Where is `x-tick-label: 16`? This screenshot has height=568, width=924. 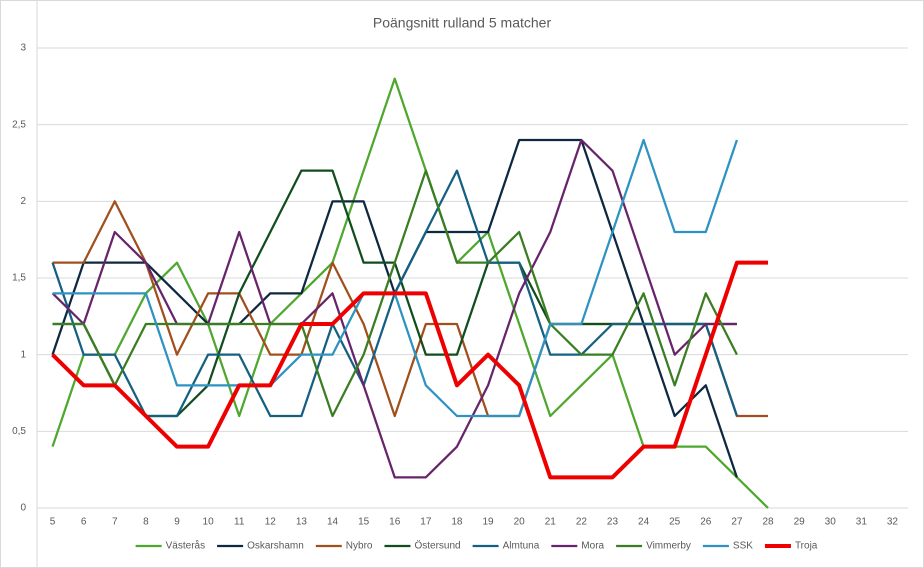 x-tick-label: 16 is located at coordinates (395, 522).